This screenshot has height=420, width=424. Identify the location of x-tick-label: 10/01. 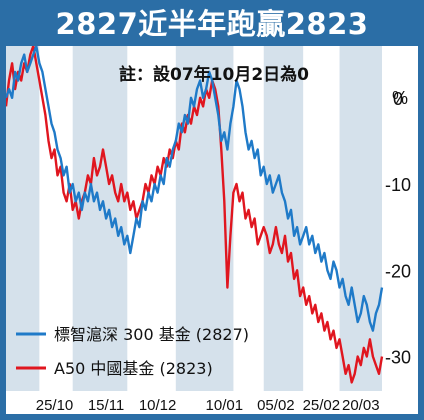
(225, 405).